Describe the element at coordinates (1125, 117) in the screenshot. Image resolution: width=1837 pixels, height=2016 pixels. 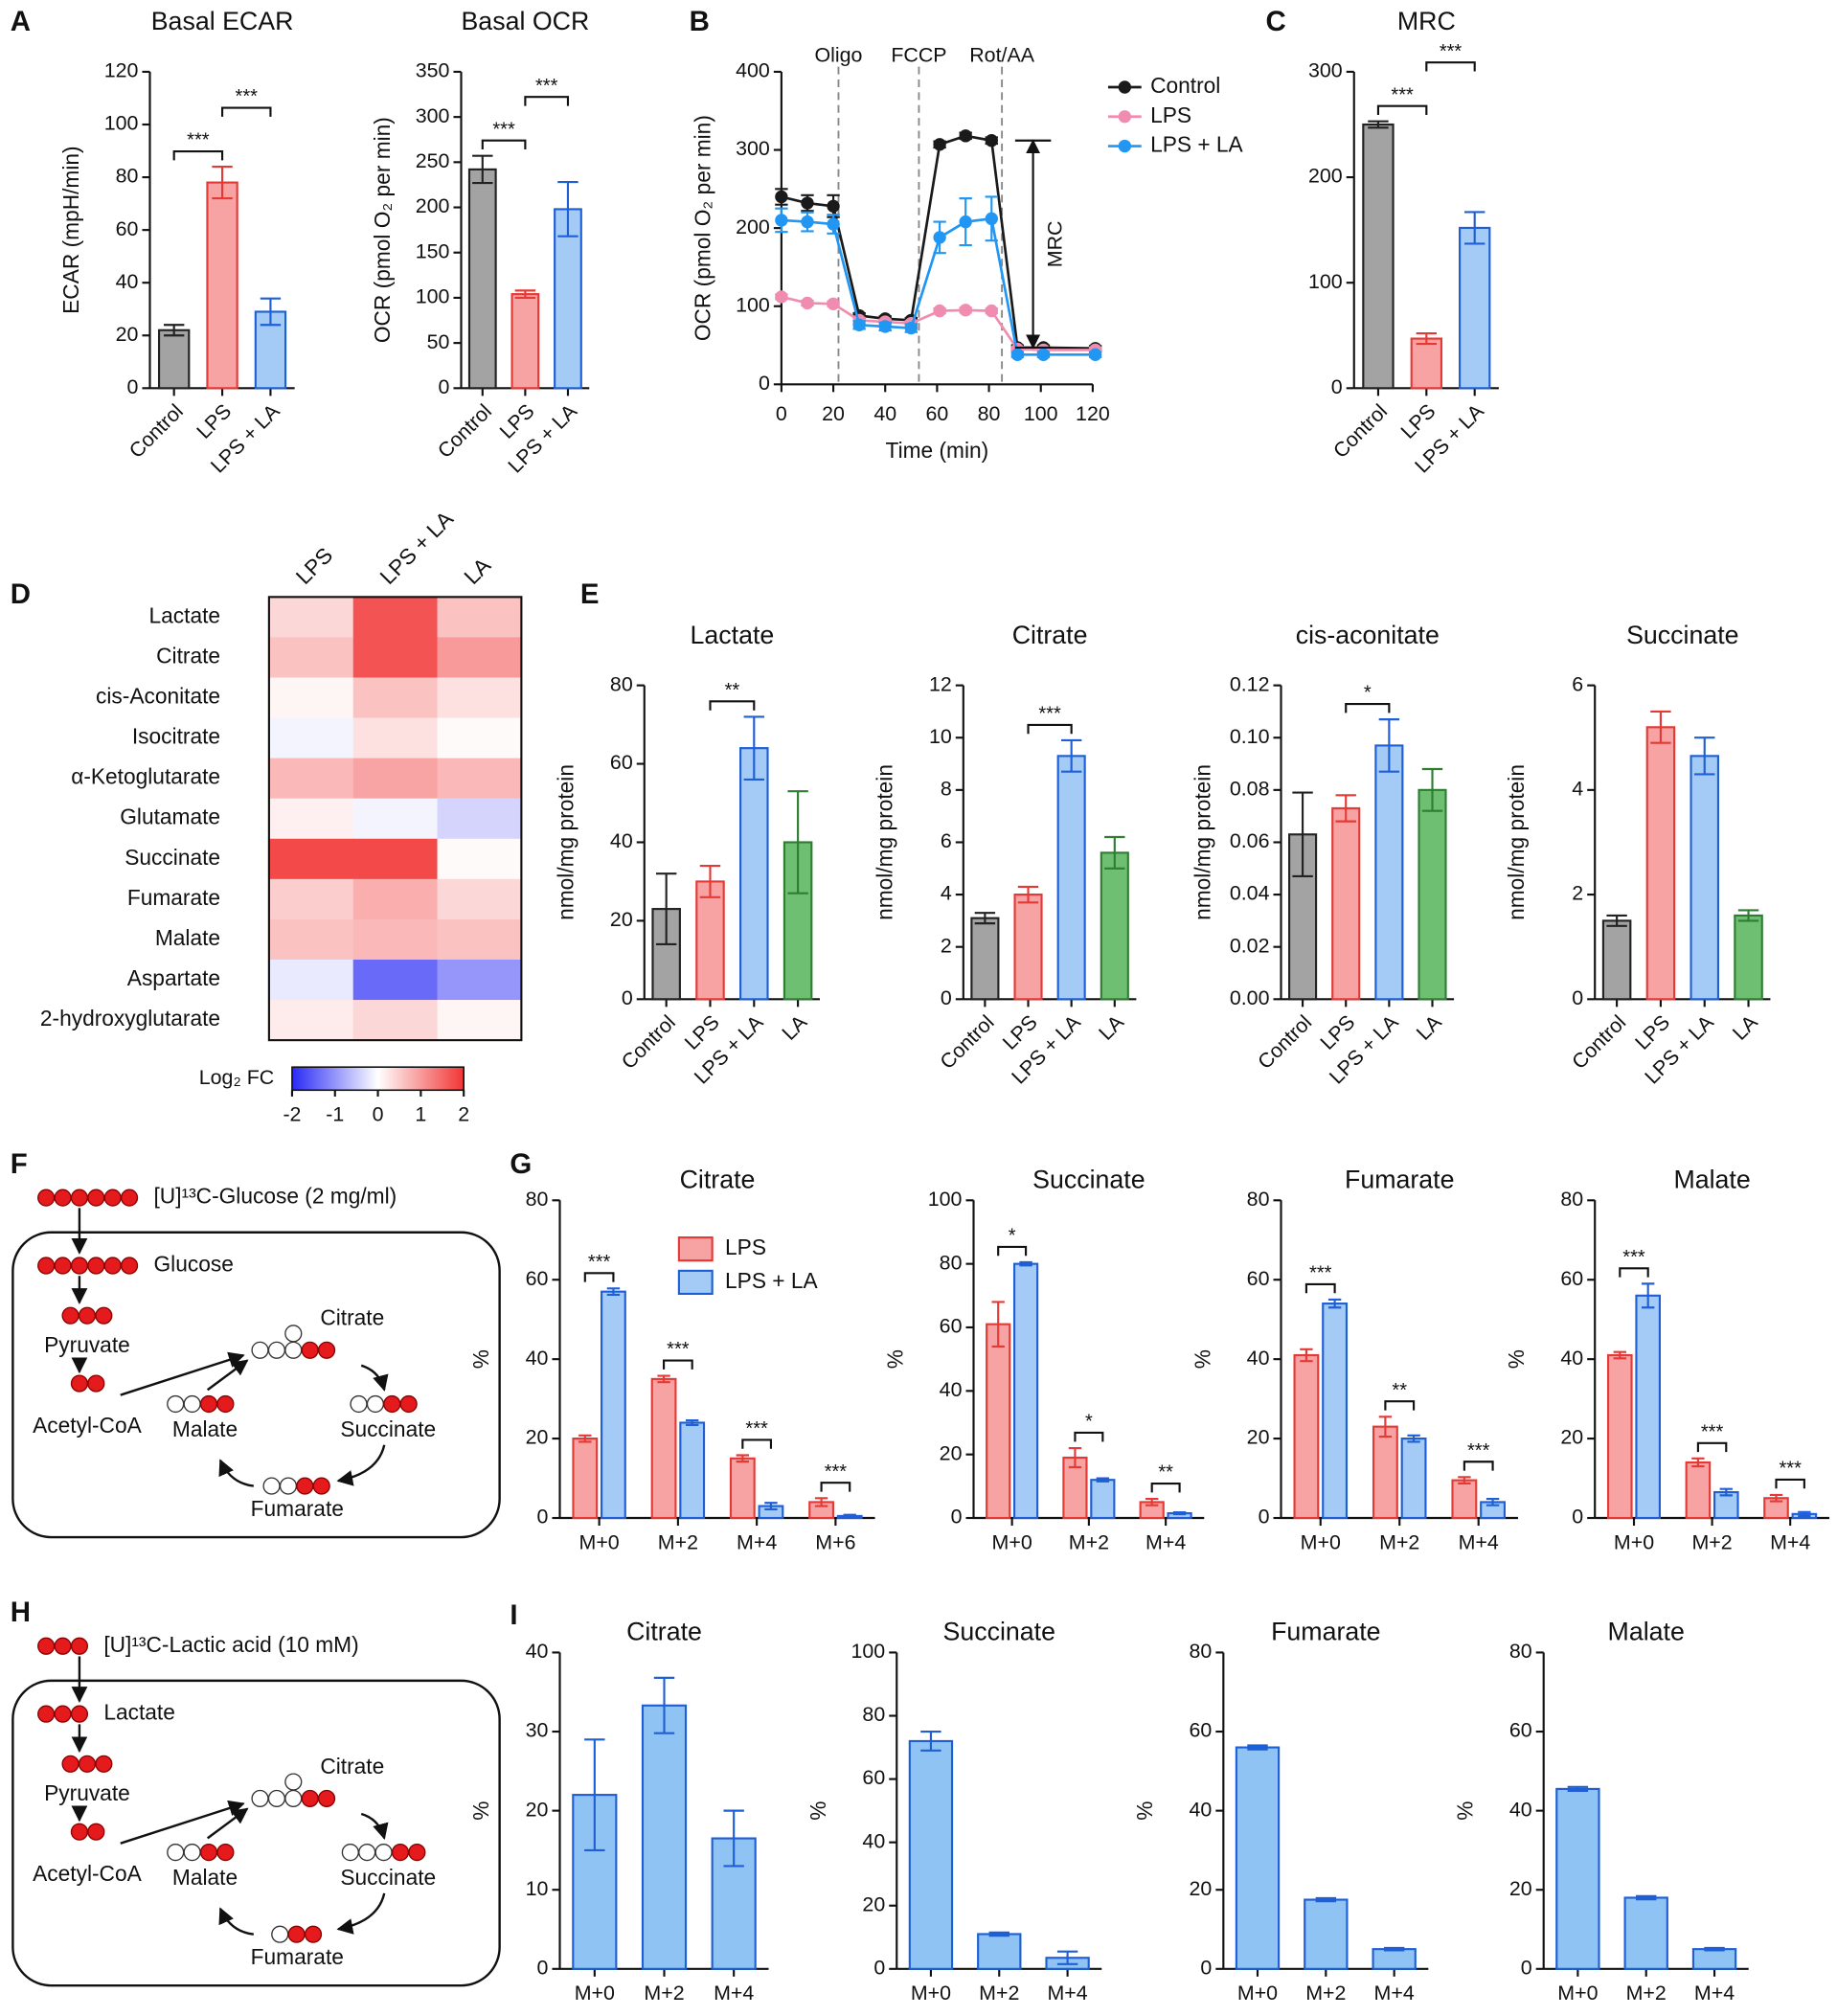
I see `legend-marker` at that location.